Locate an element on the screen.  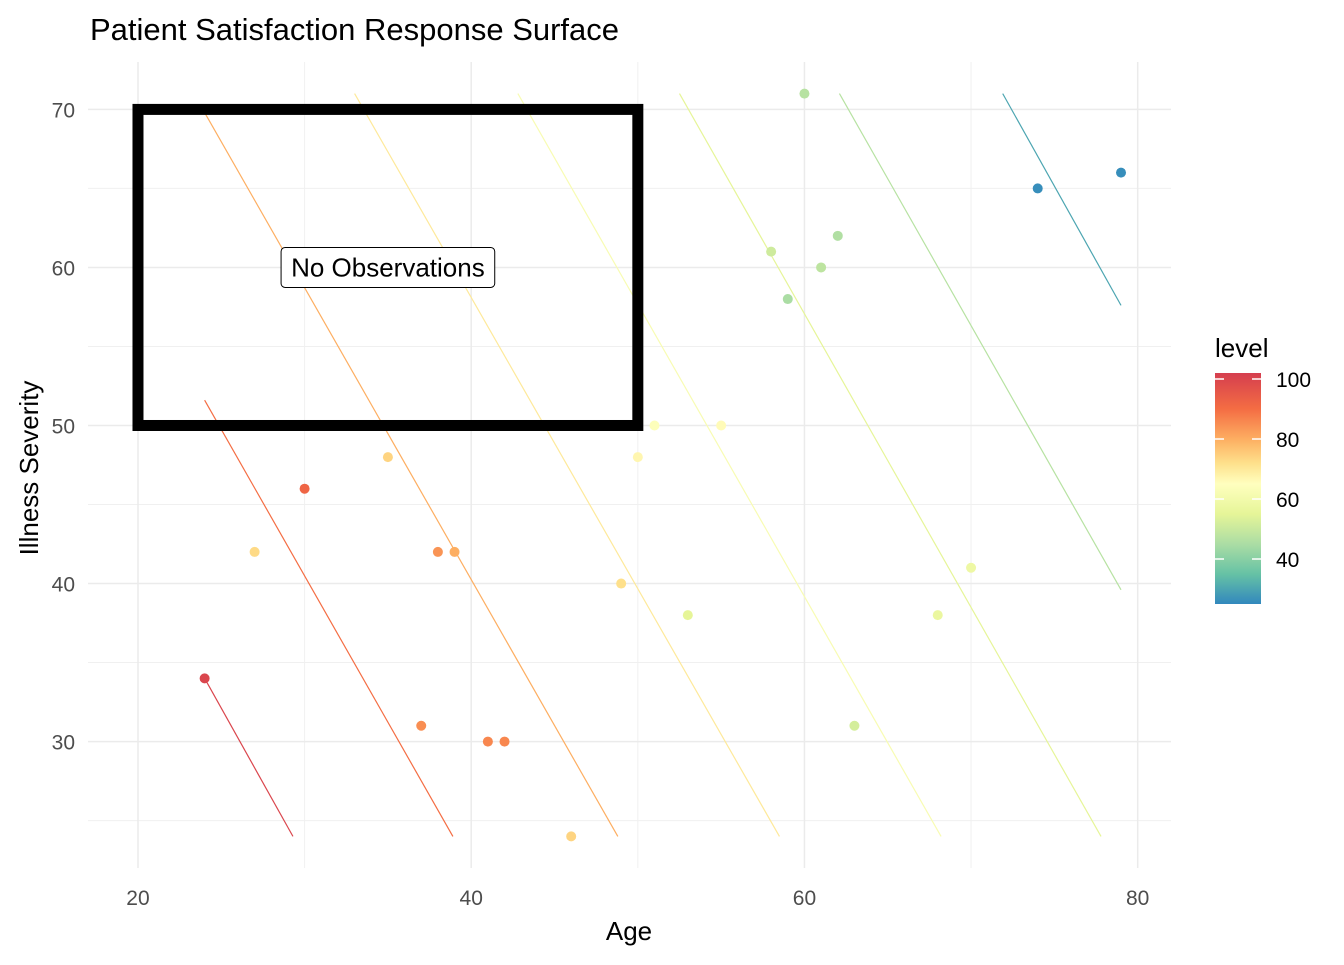
legend-tick-label: 100 is located at coordinates (1293, 380).